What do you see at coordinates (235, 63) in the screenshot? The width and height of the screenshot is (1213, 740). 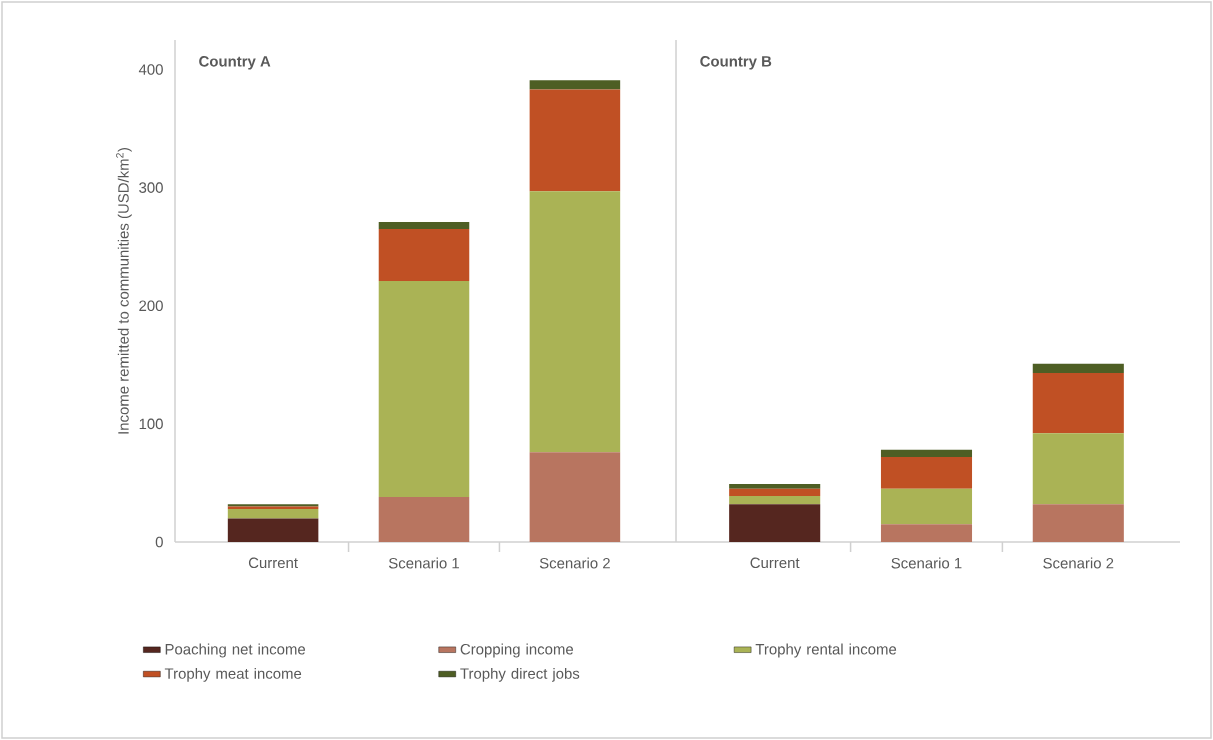 I see `text: Country A` at bounding box center [235, 63].